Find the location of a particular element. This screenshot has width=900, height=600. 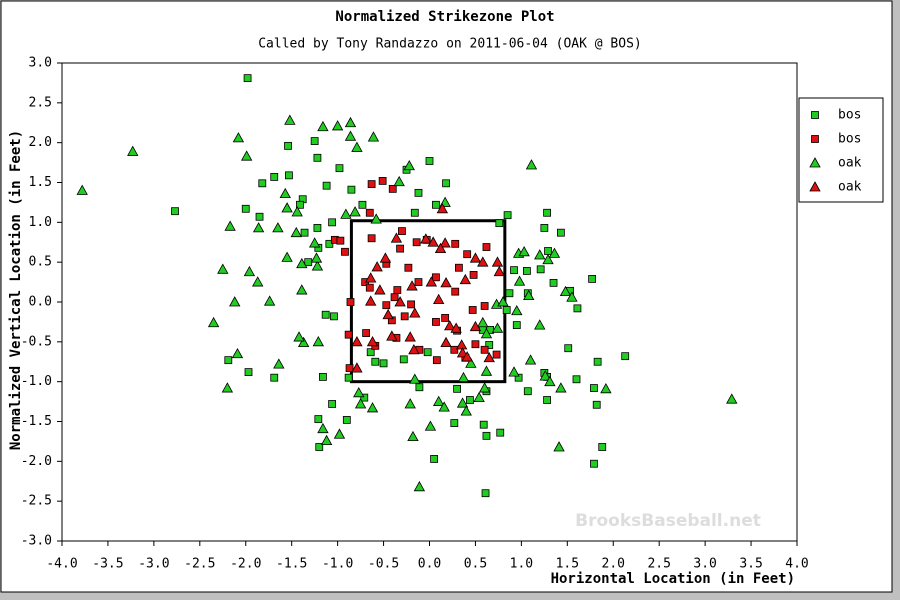

y-tick-label: 0.5 is located at coordinates (40, 262).